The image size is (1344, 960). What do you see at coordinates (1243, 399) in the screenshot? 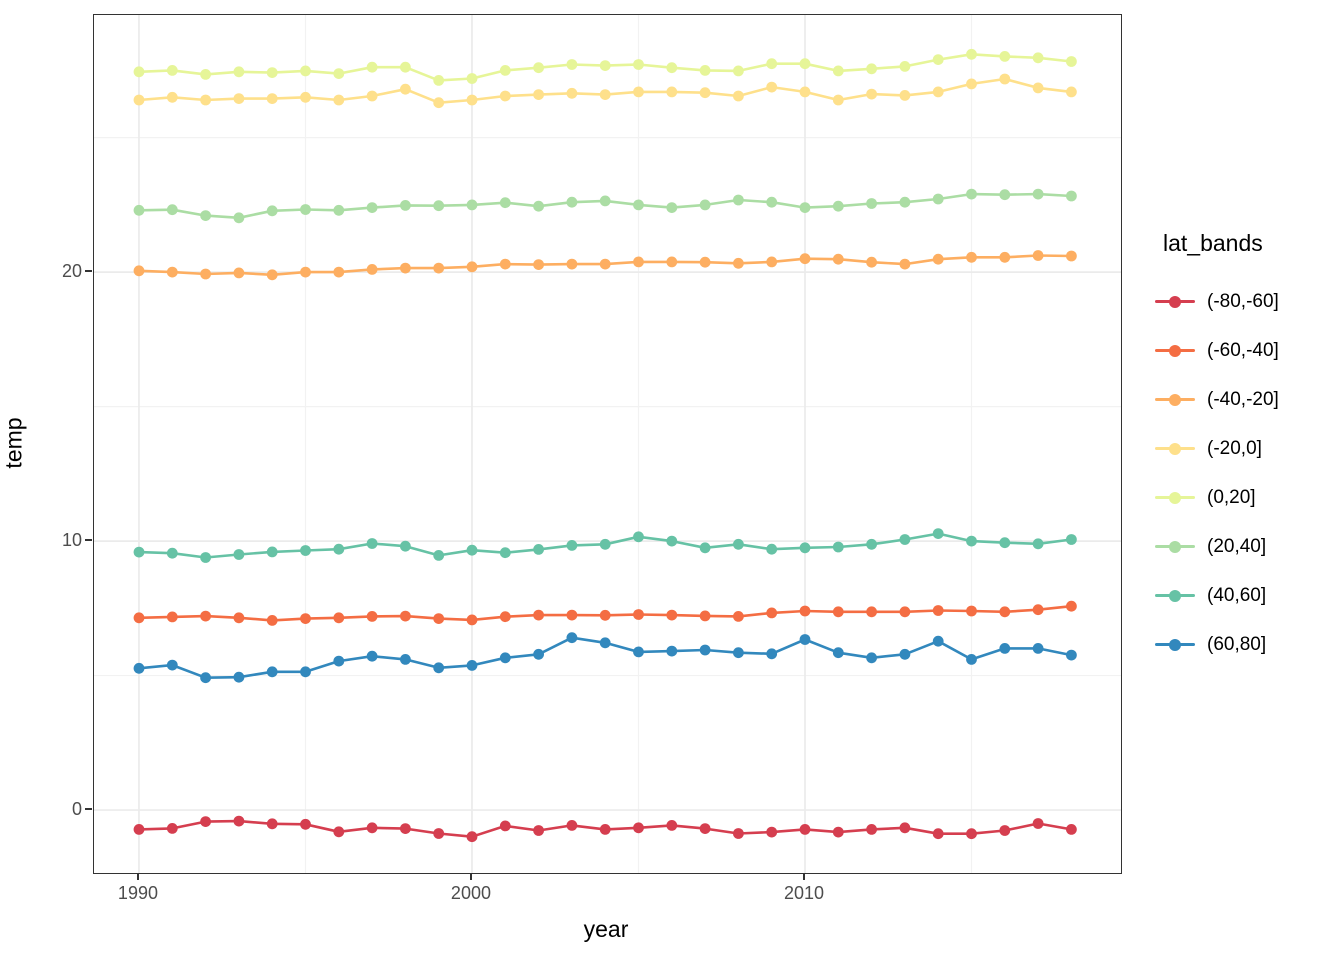
I see `legend-label: (-40,-20]` at bounding box center [1243, 399].